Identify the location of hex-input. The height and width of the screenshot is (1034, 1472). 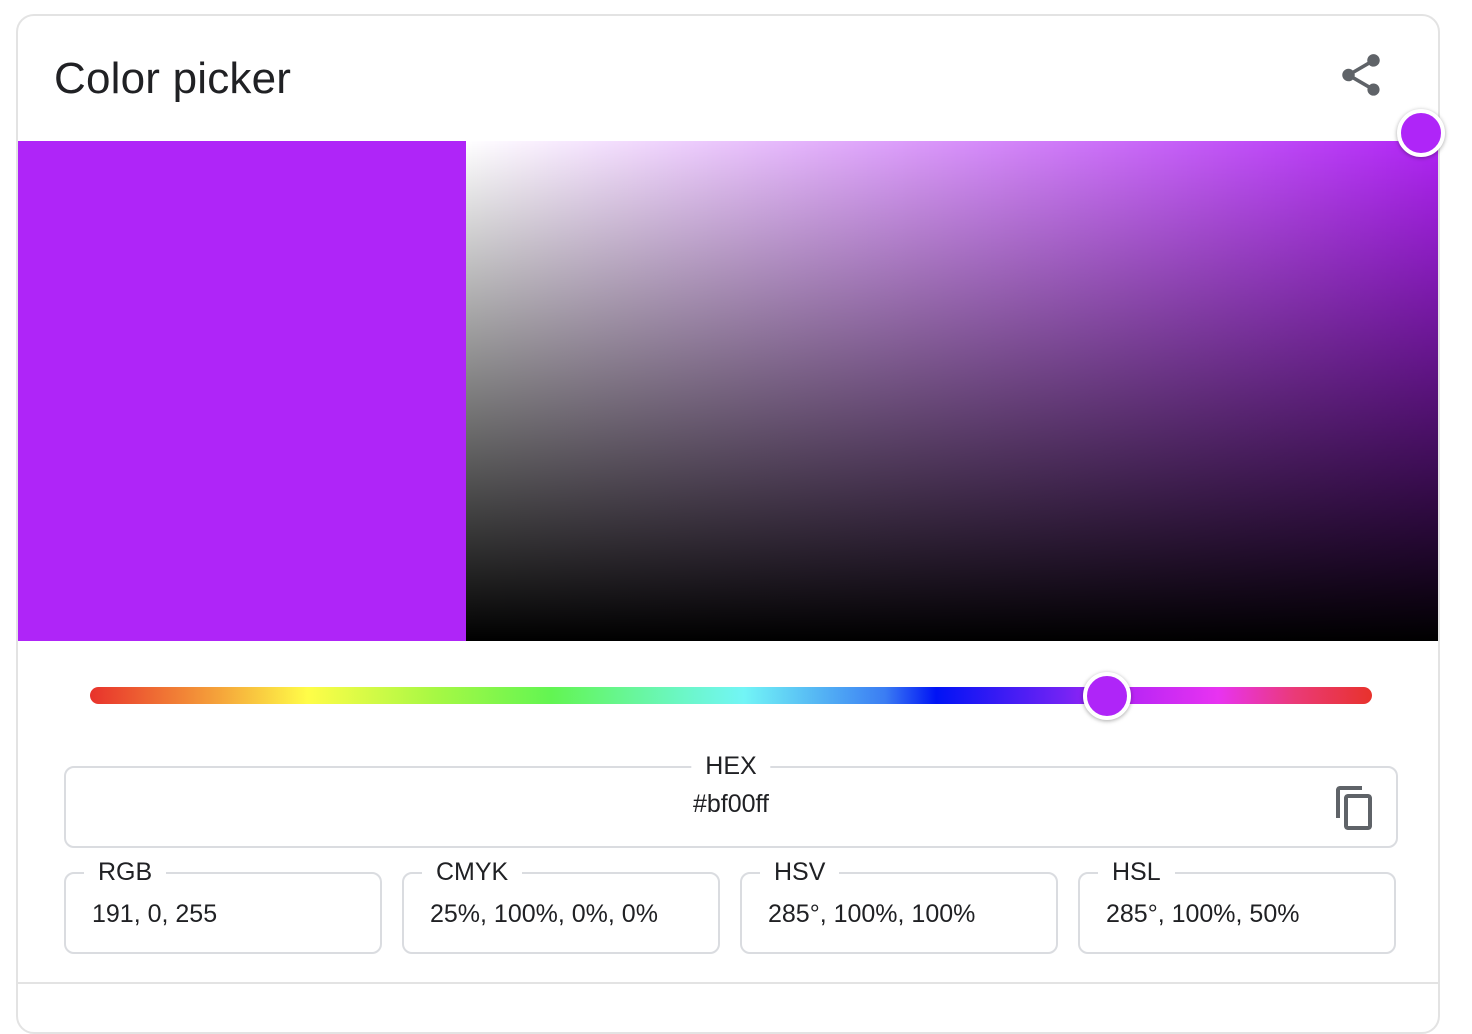
(731, 804).